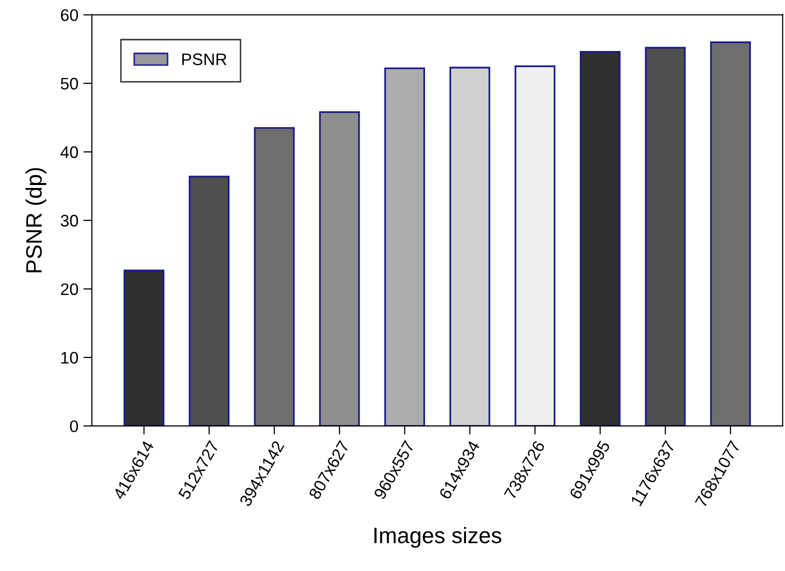 This screenshot has height=571, width=785. Describe the element at coordinates (69, 84) in the screenshot. I see `y-tick-label: 50` at that location.